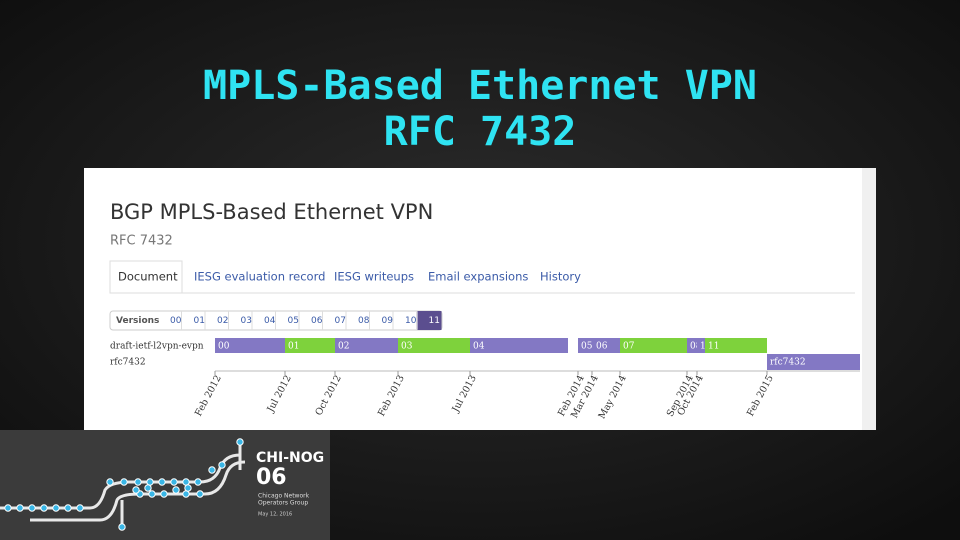  What do you see at coordinates (224, 347) in the screenshot?
I see `segment-label: 00` at bounding box center [224, 347].